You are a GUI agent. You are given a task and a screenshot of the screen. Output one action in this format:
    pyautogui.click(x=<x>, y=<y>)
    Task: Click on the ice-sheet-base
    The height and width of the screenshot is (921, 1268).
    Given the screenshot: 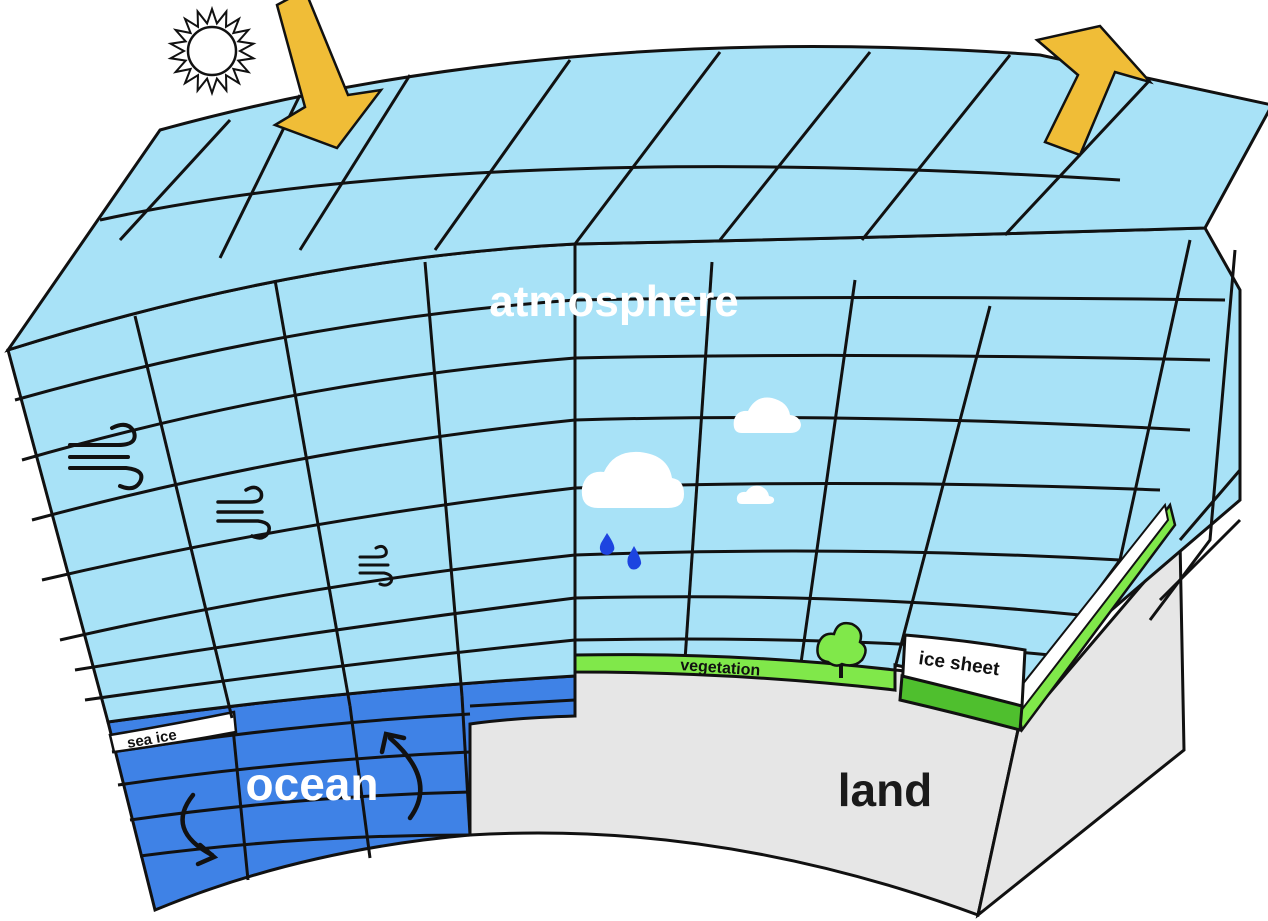 What is the action you would take?
    pyautogui.click(x=961, y=703)
    